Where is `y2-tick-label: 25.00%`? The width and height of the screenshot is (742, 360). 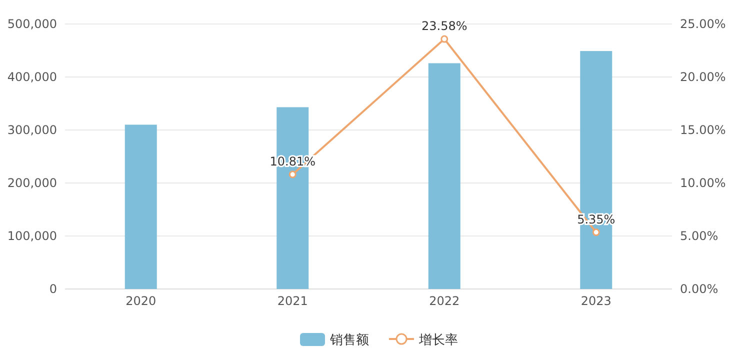 y2-tick-label: 25.00% is located at coordinates (703, 24).